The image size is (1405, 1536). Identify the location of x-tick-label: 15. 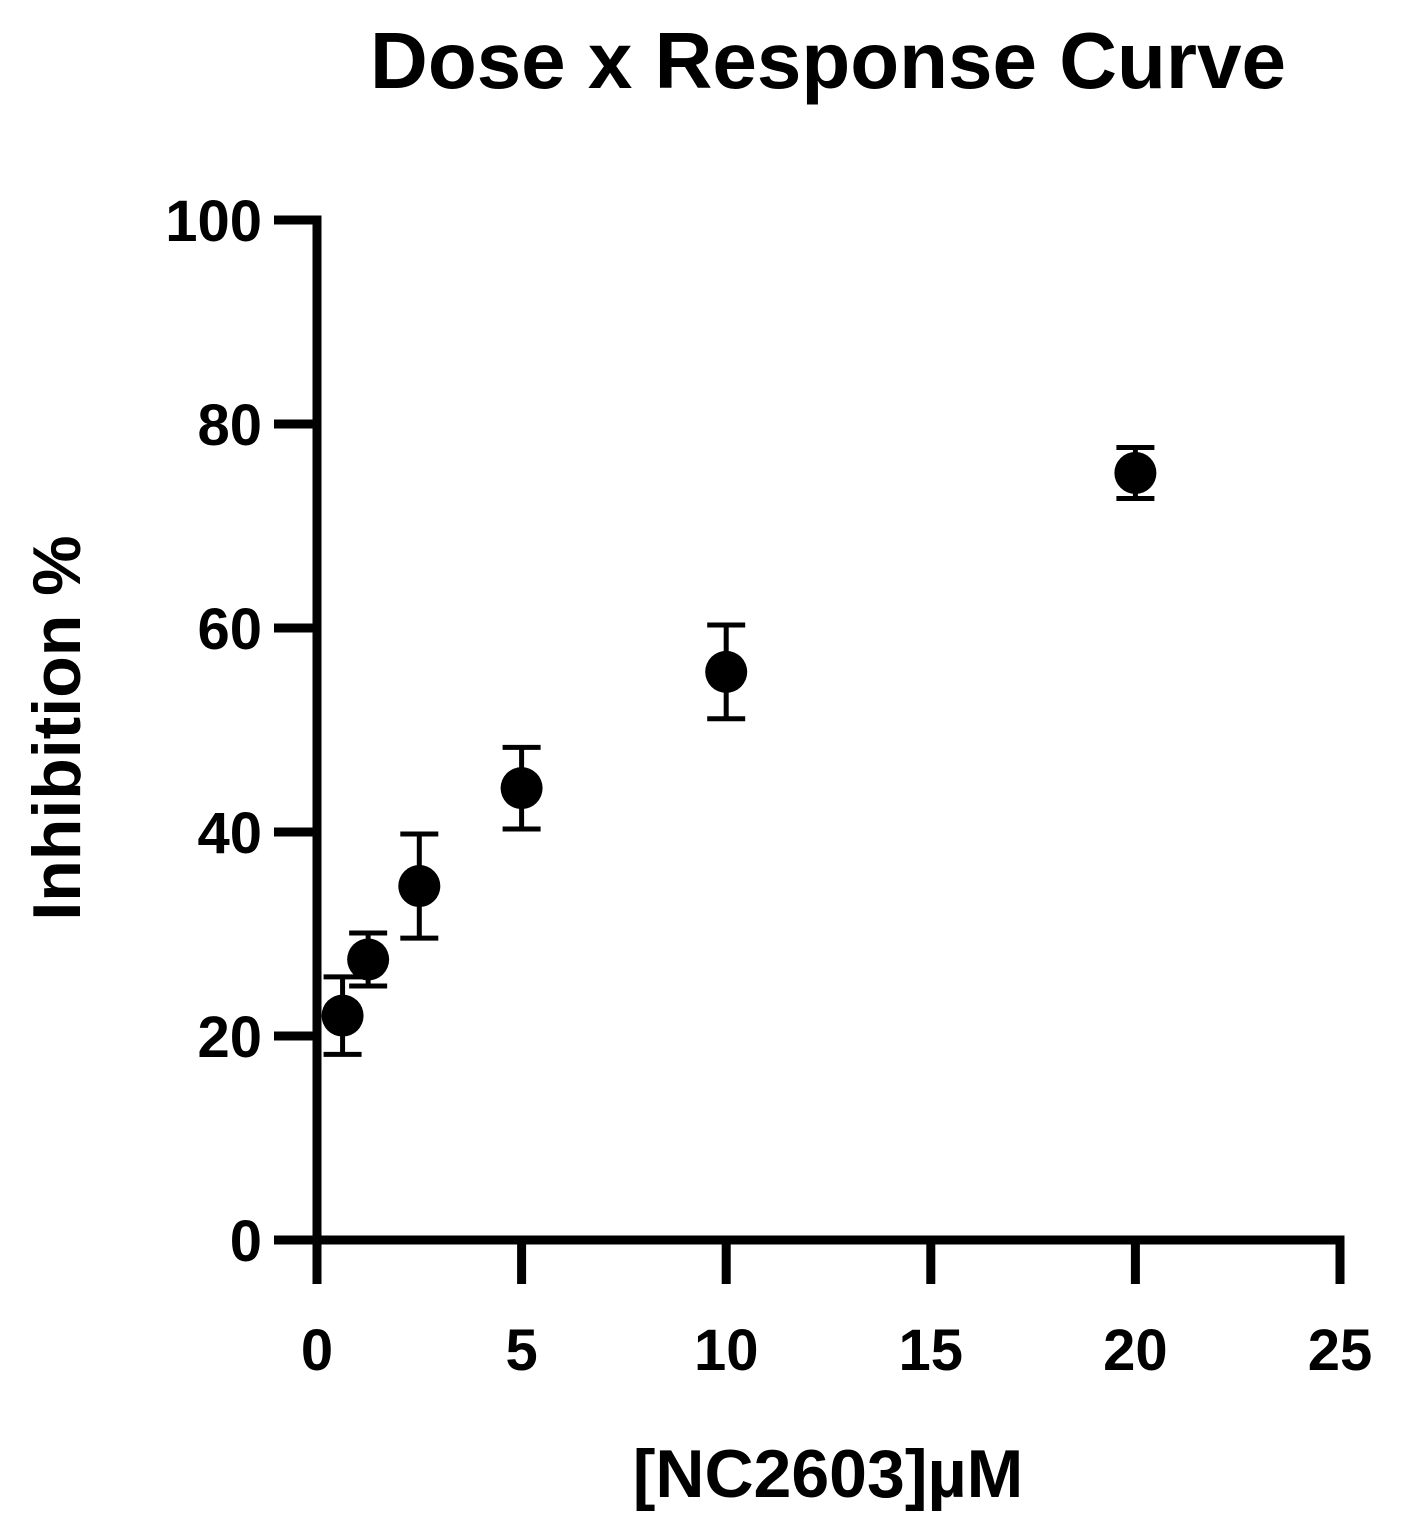
(931, 1350).